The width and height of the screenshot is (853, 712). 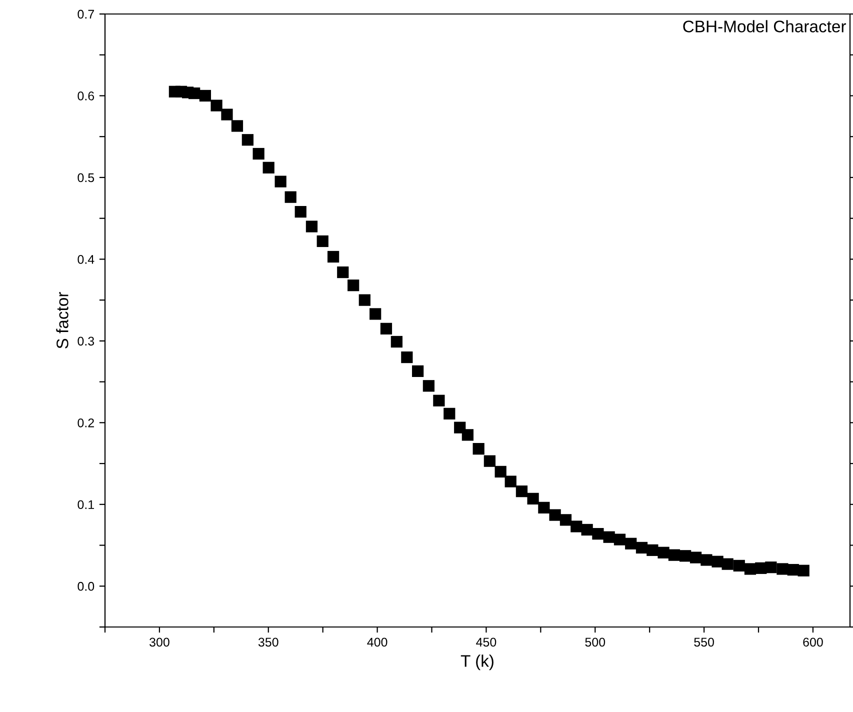 What do you see at coordinates (86, 259) in the screenshot?
I see `y-tick-label: 0.4` at bounding box center [86, 259].